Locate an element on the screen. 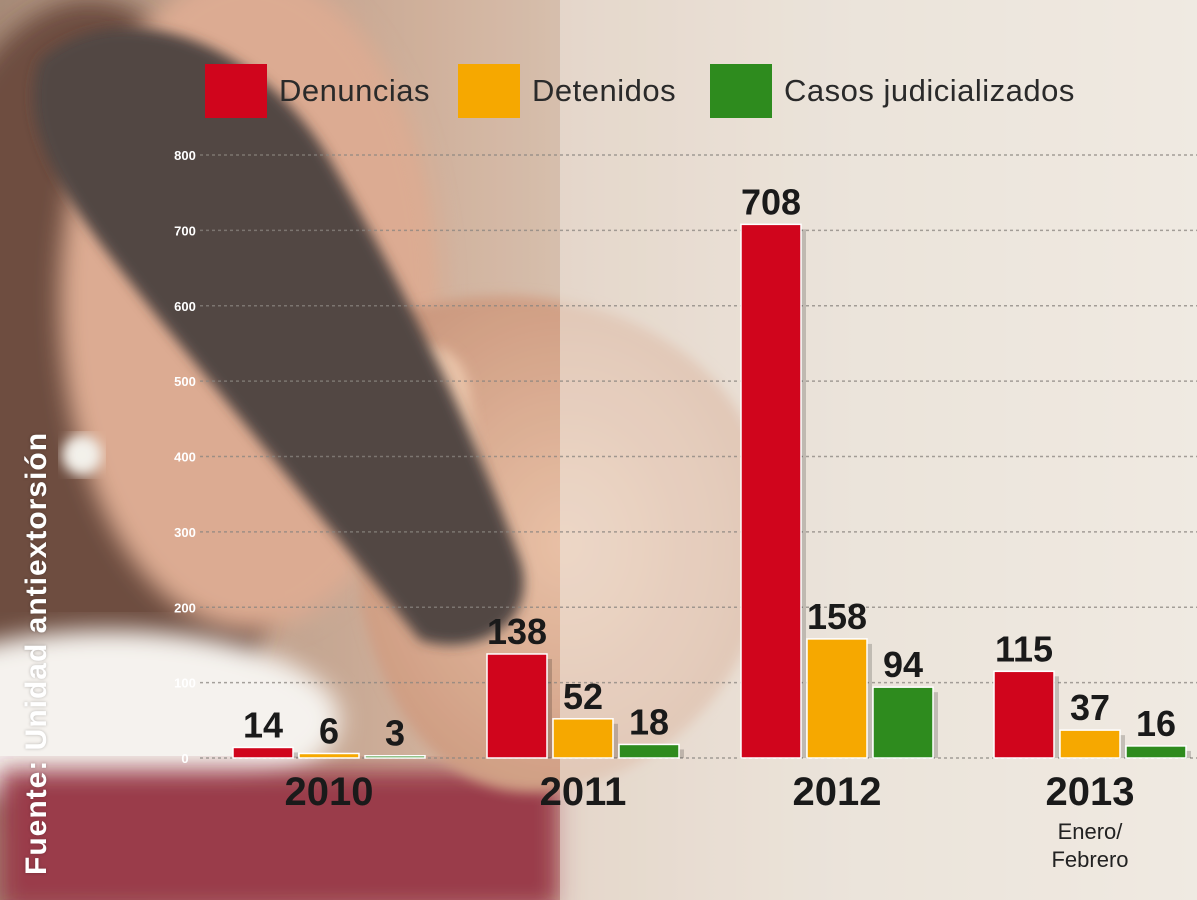 Image resolution: width=1197 pixels, height=900 pixels. x-category-label-2012: 2012 is located at coordinates (837, 792).